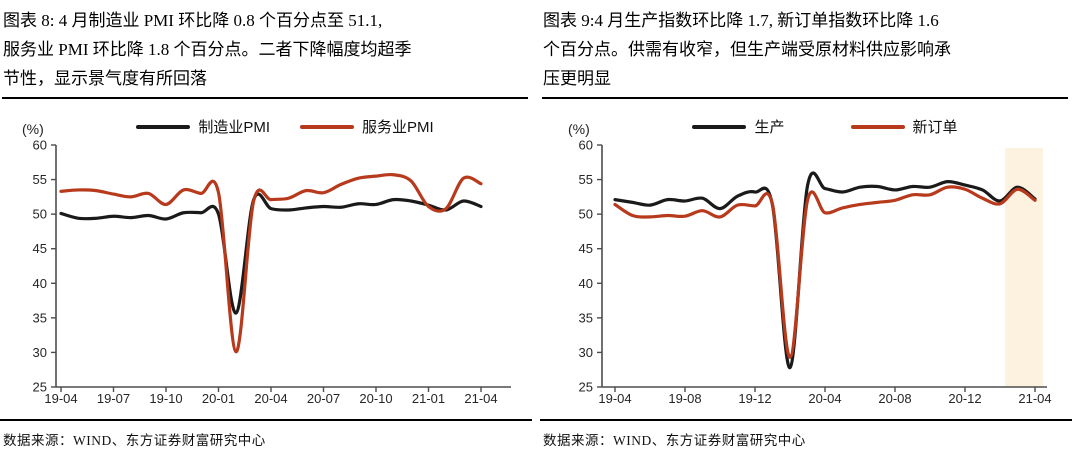  Describe the element at coordinates (105, 78) in the screenshot. I see `figure-title-line: 节性，显示景气度有所回落` at that location.